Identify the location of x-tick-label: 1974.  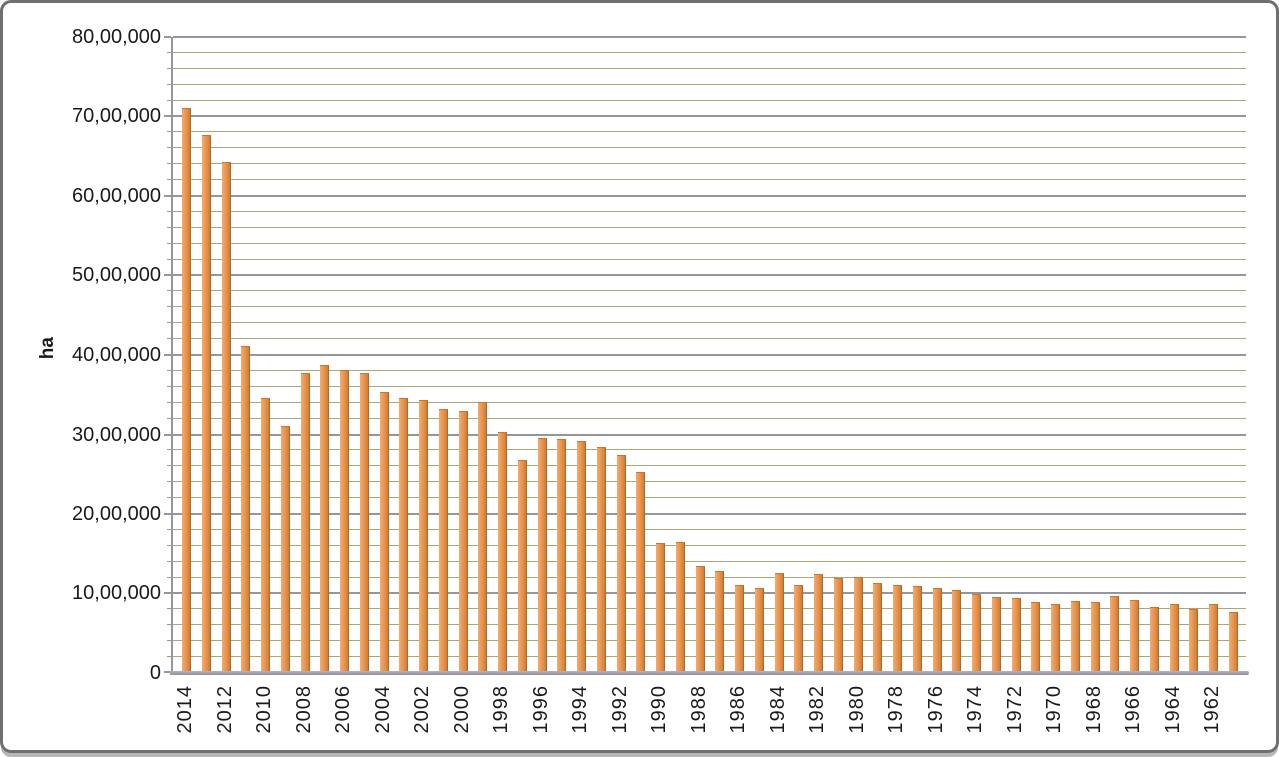
(975, 709).